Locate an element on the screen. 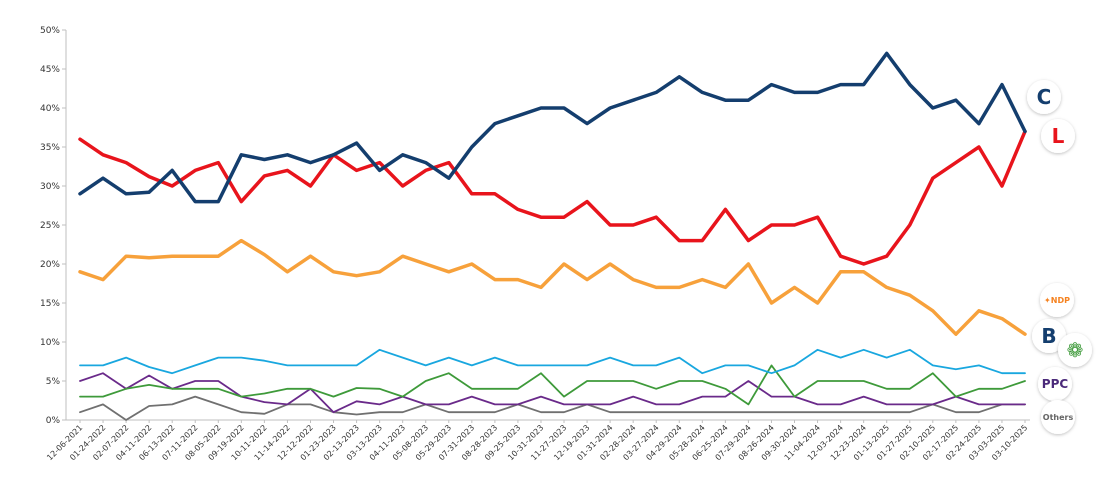  y-tick-label: 30% is located at coordinates (50, 187).